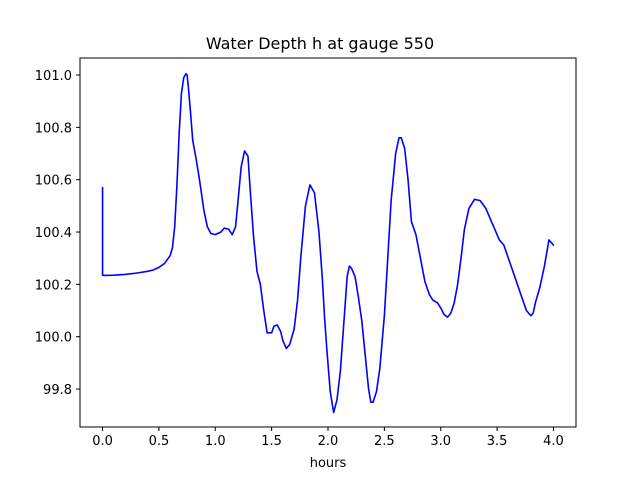  What do you see at coordinates (384, 441) in the screenshot?
I see `x-tick-label: 2.5` at bounding box center [384, 441].